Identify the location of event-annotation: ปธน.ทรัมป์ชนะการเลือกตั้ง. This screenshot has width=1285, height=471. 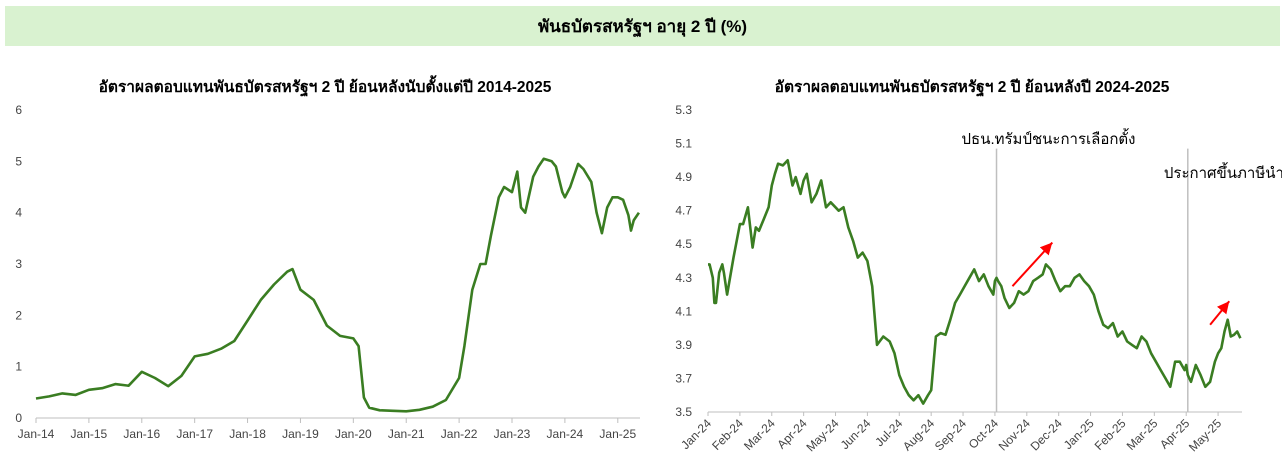
(1049, 138).